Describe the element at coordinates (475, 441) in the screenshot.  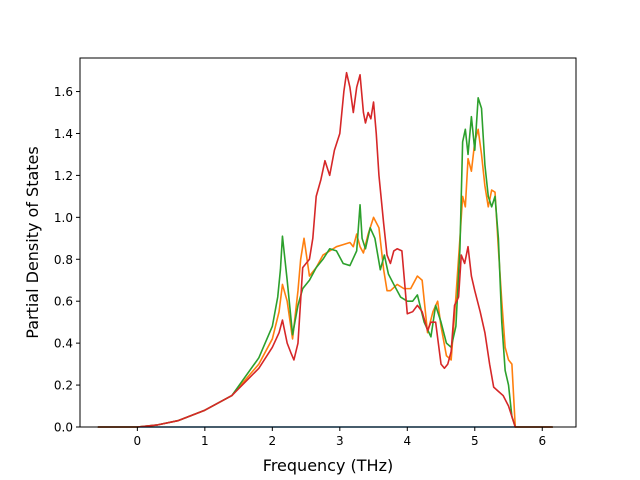
I see `x-tick-label: 5` at that location.